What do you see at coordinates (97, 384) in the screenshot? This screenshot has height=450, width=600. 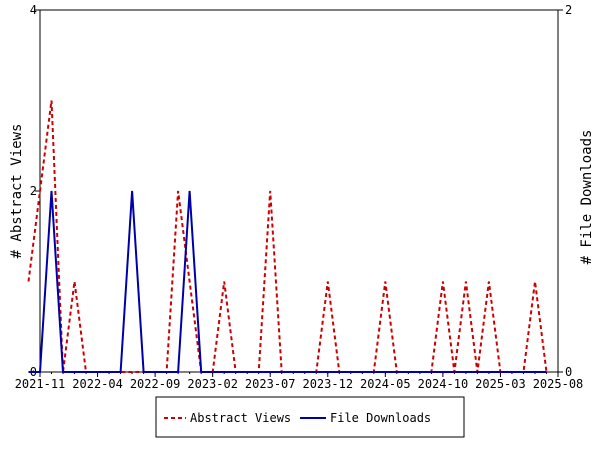 I see `x-tick-label: 2022-04` at bounding box center [97, 384].